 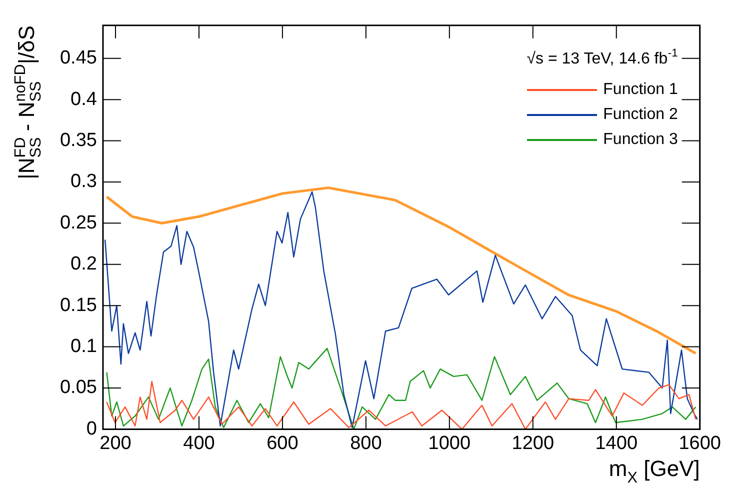 I want to click on y-tick-label: 0.35, so click(x=78, y=141).